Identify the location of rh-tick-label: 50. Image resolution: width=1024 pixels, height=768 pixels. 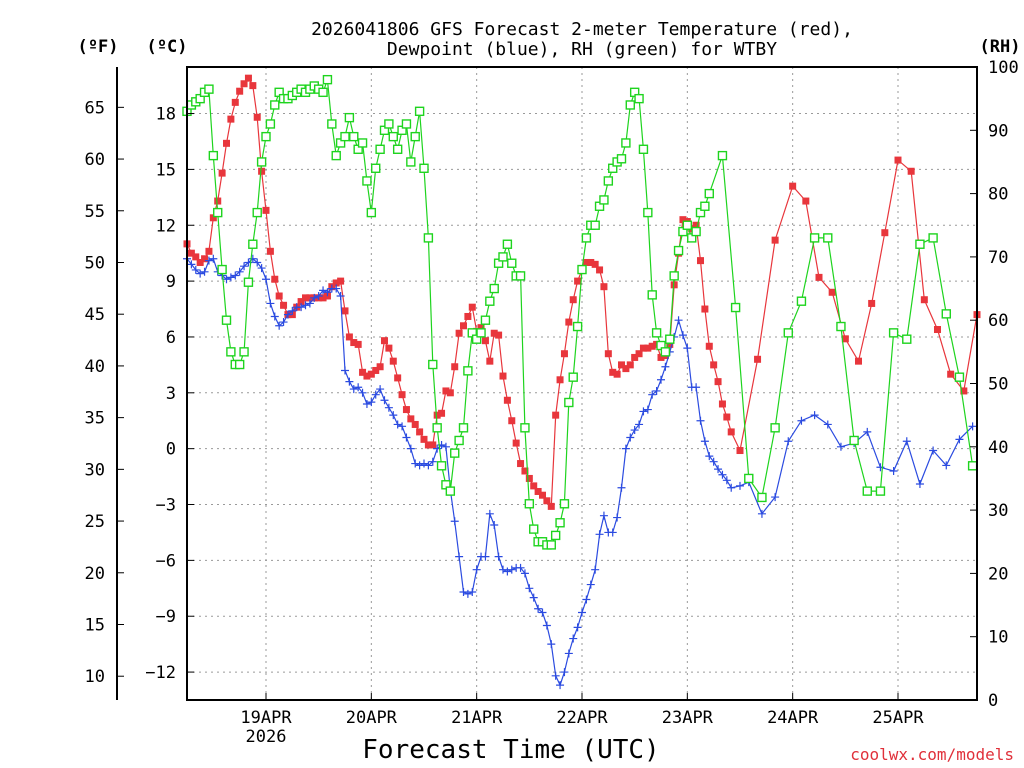
(998, 385).